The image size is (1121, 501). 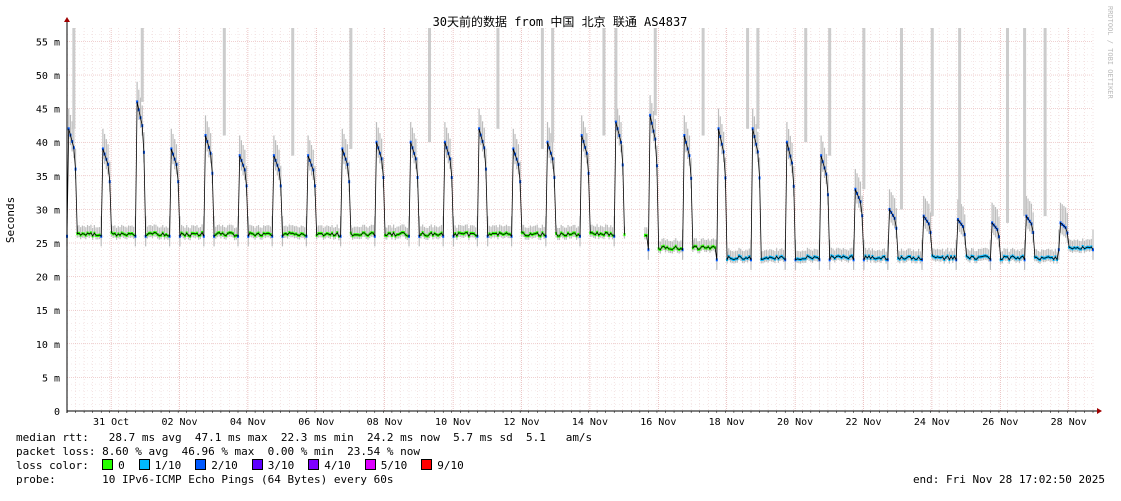 I want to click on median-rtt-label: median rtt:, so click(x=52, y=437).